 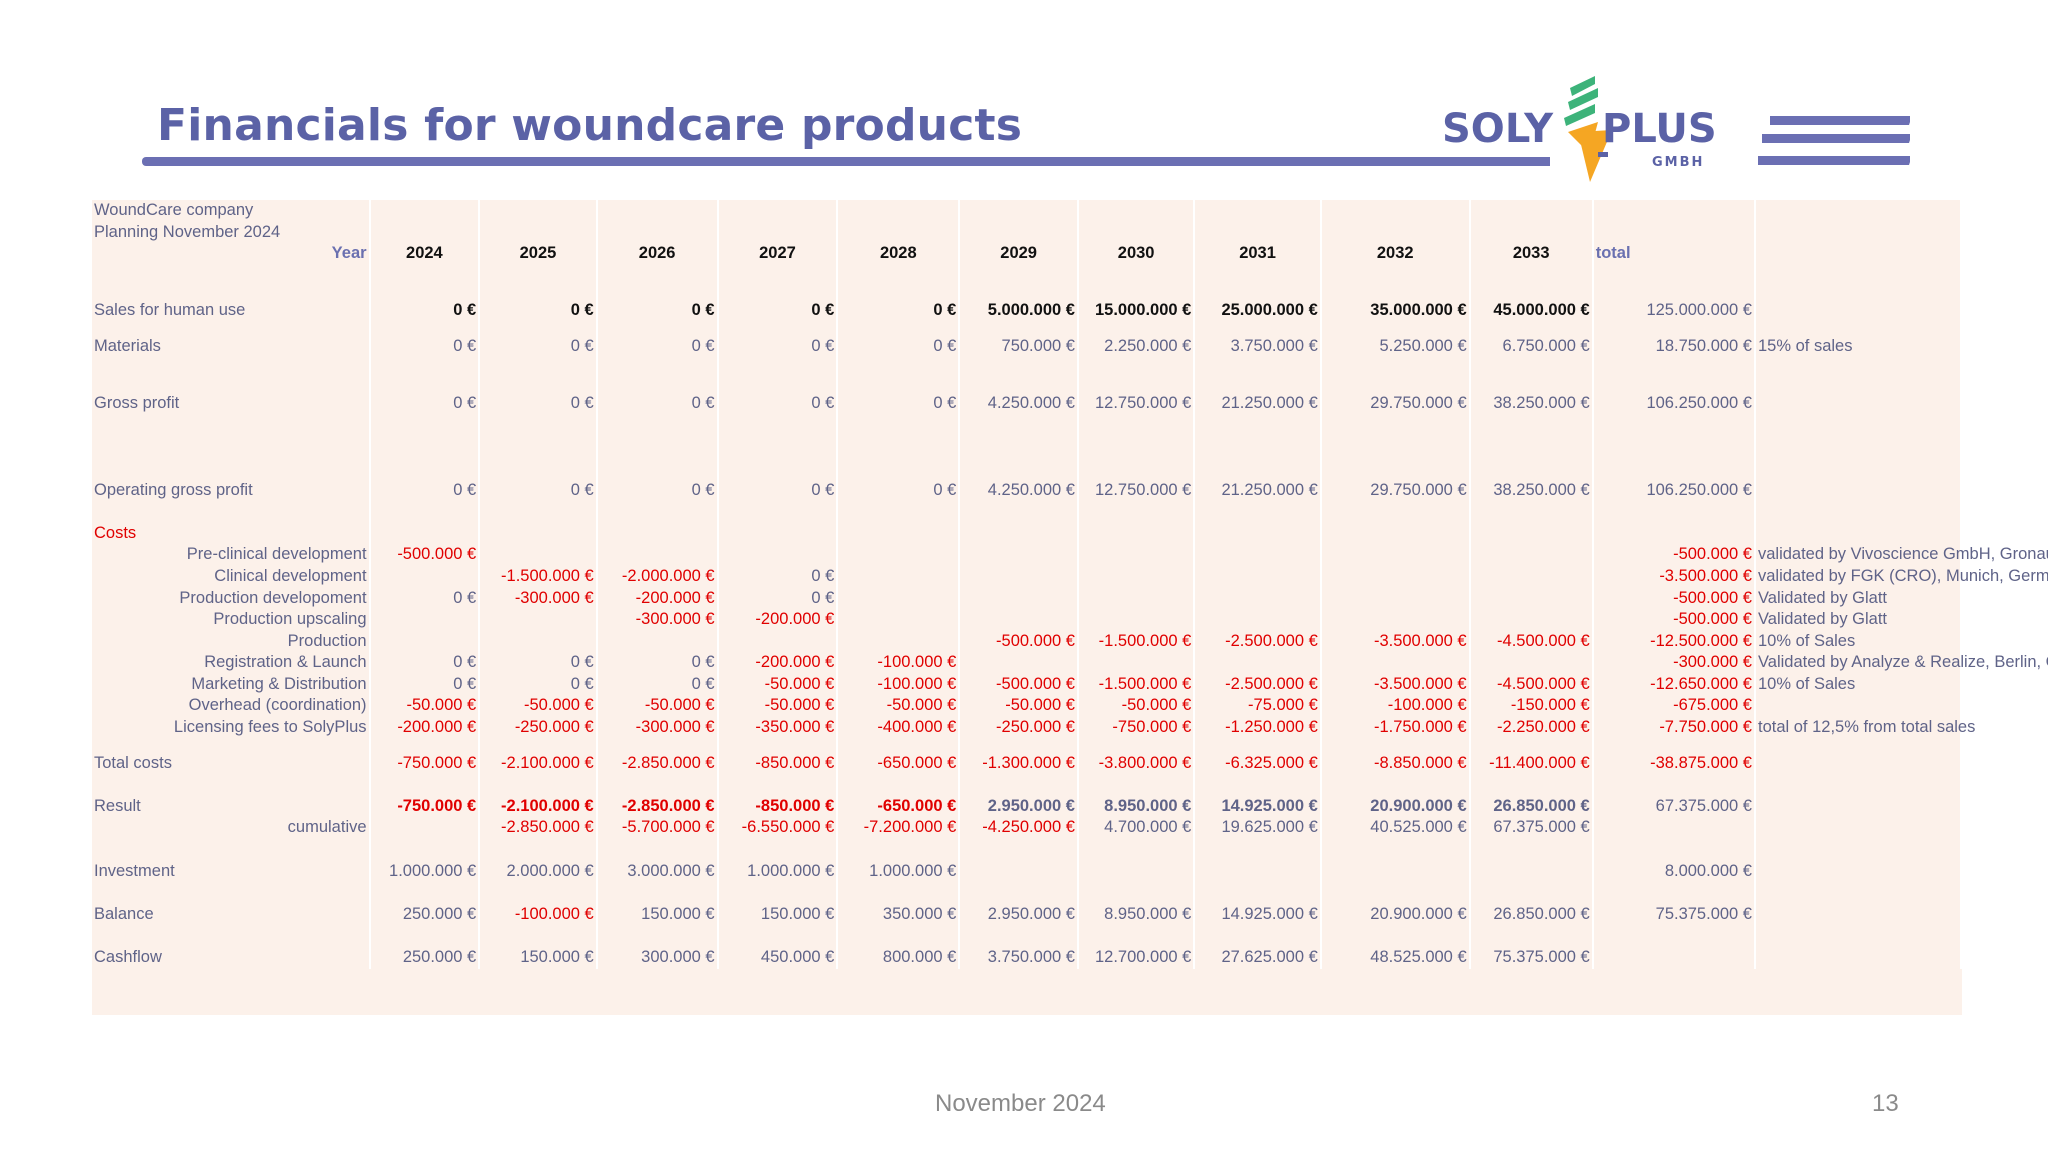 I want to click on table-cell: 67.375.000 €, so click(x=1531, y=828).